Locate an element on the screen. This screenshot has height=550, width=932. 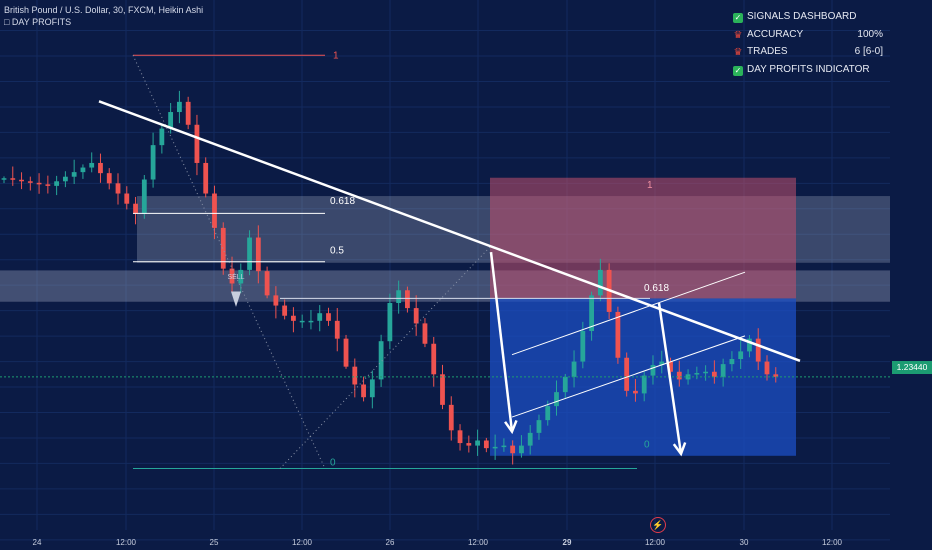
accuracy-value: 100% is located at coordinates (870, 34).